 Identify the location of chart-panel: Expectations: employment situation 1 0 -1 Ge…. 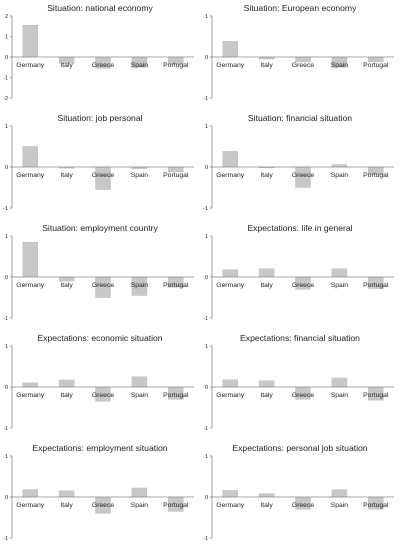
(100, 494).